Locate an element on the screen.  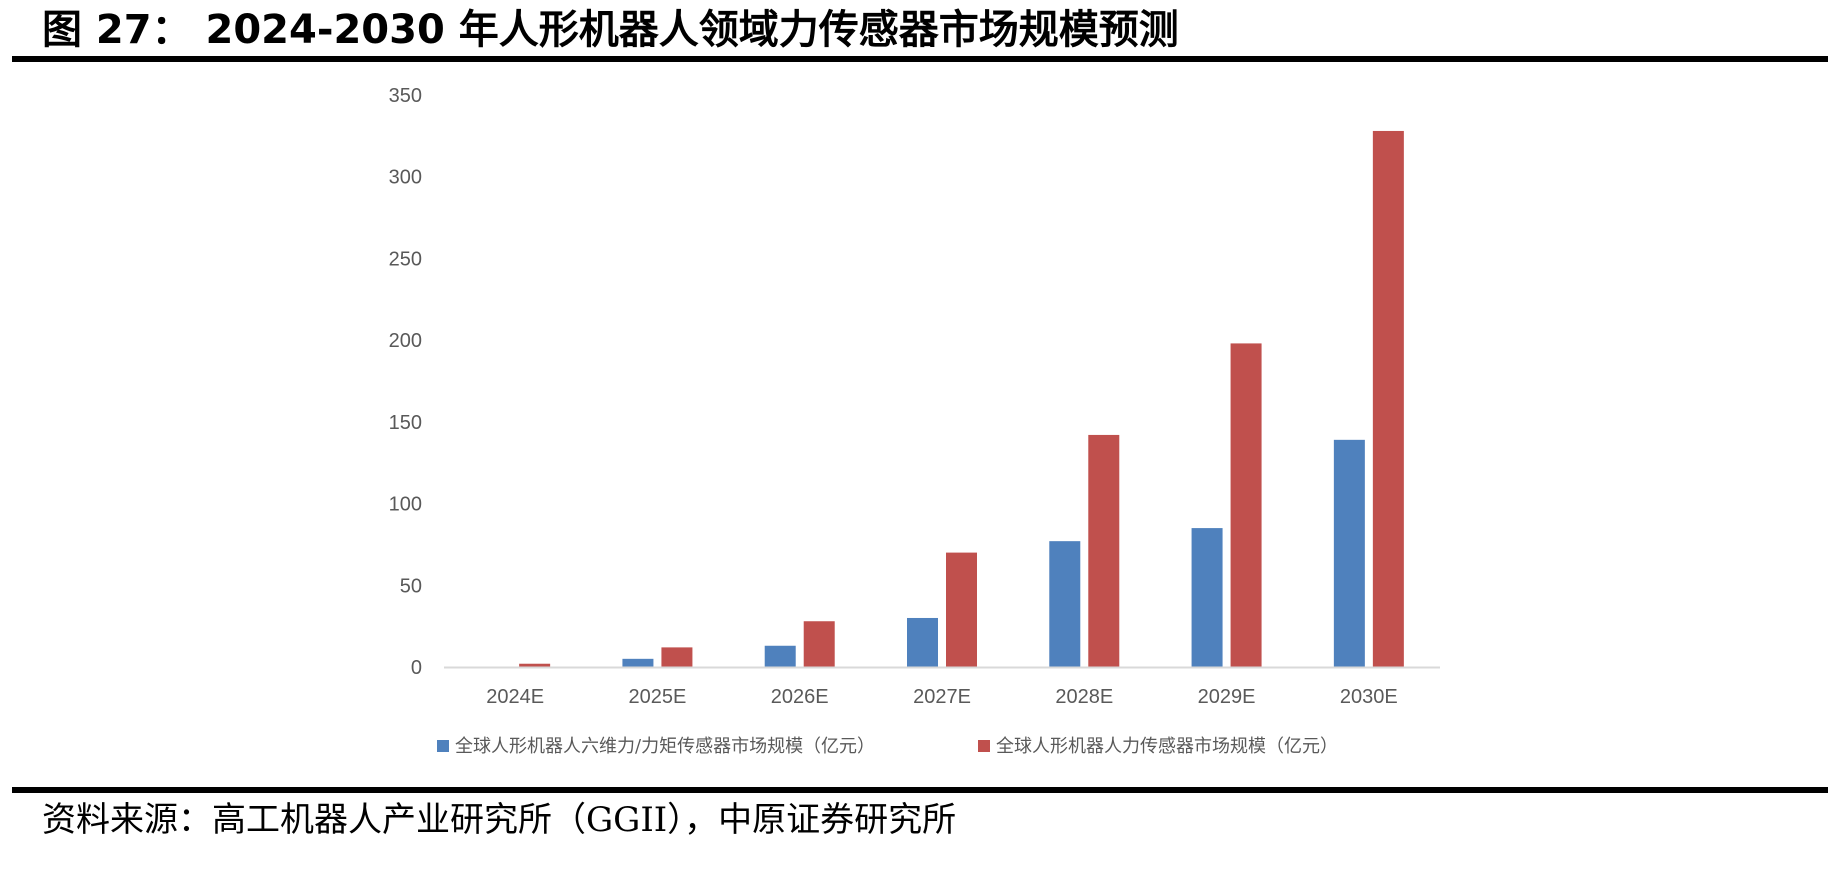
y-tick-label: 50 is located at coordinates (411, 586).